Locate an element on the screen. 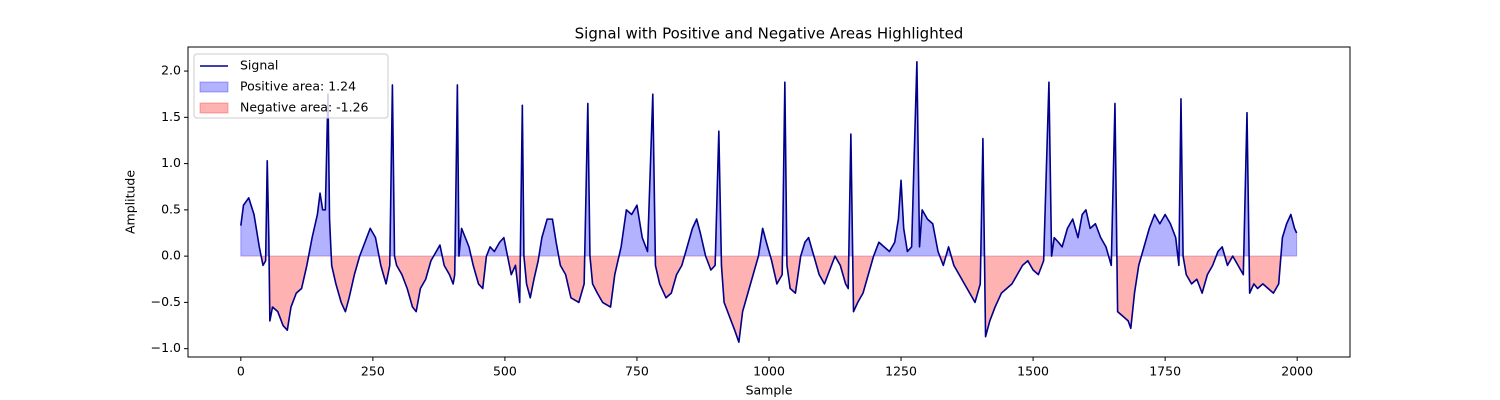 The height and width of the screenshot is (400, 1500). x-tick-label: 250 is located at coordinates (373, 371).